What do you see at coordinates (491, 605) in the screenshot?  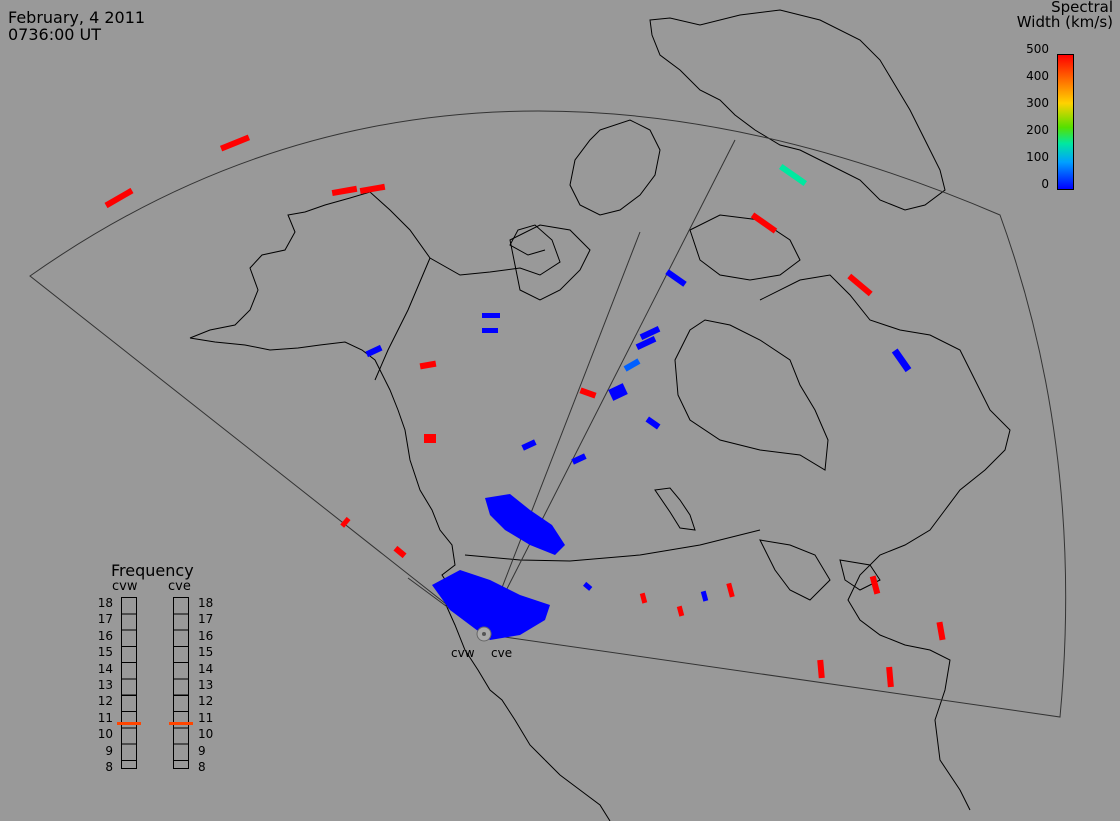 I see `echo-cluster-near-radar` at bounding box center [491, 605].